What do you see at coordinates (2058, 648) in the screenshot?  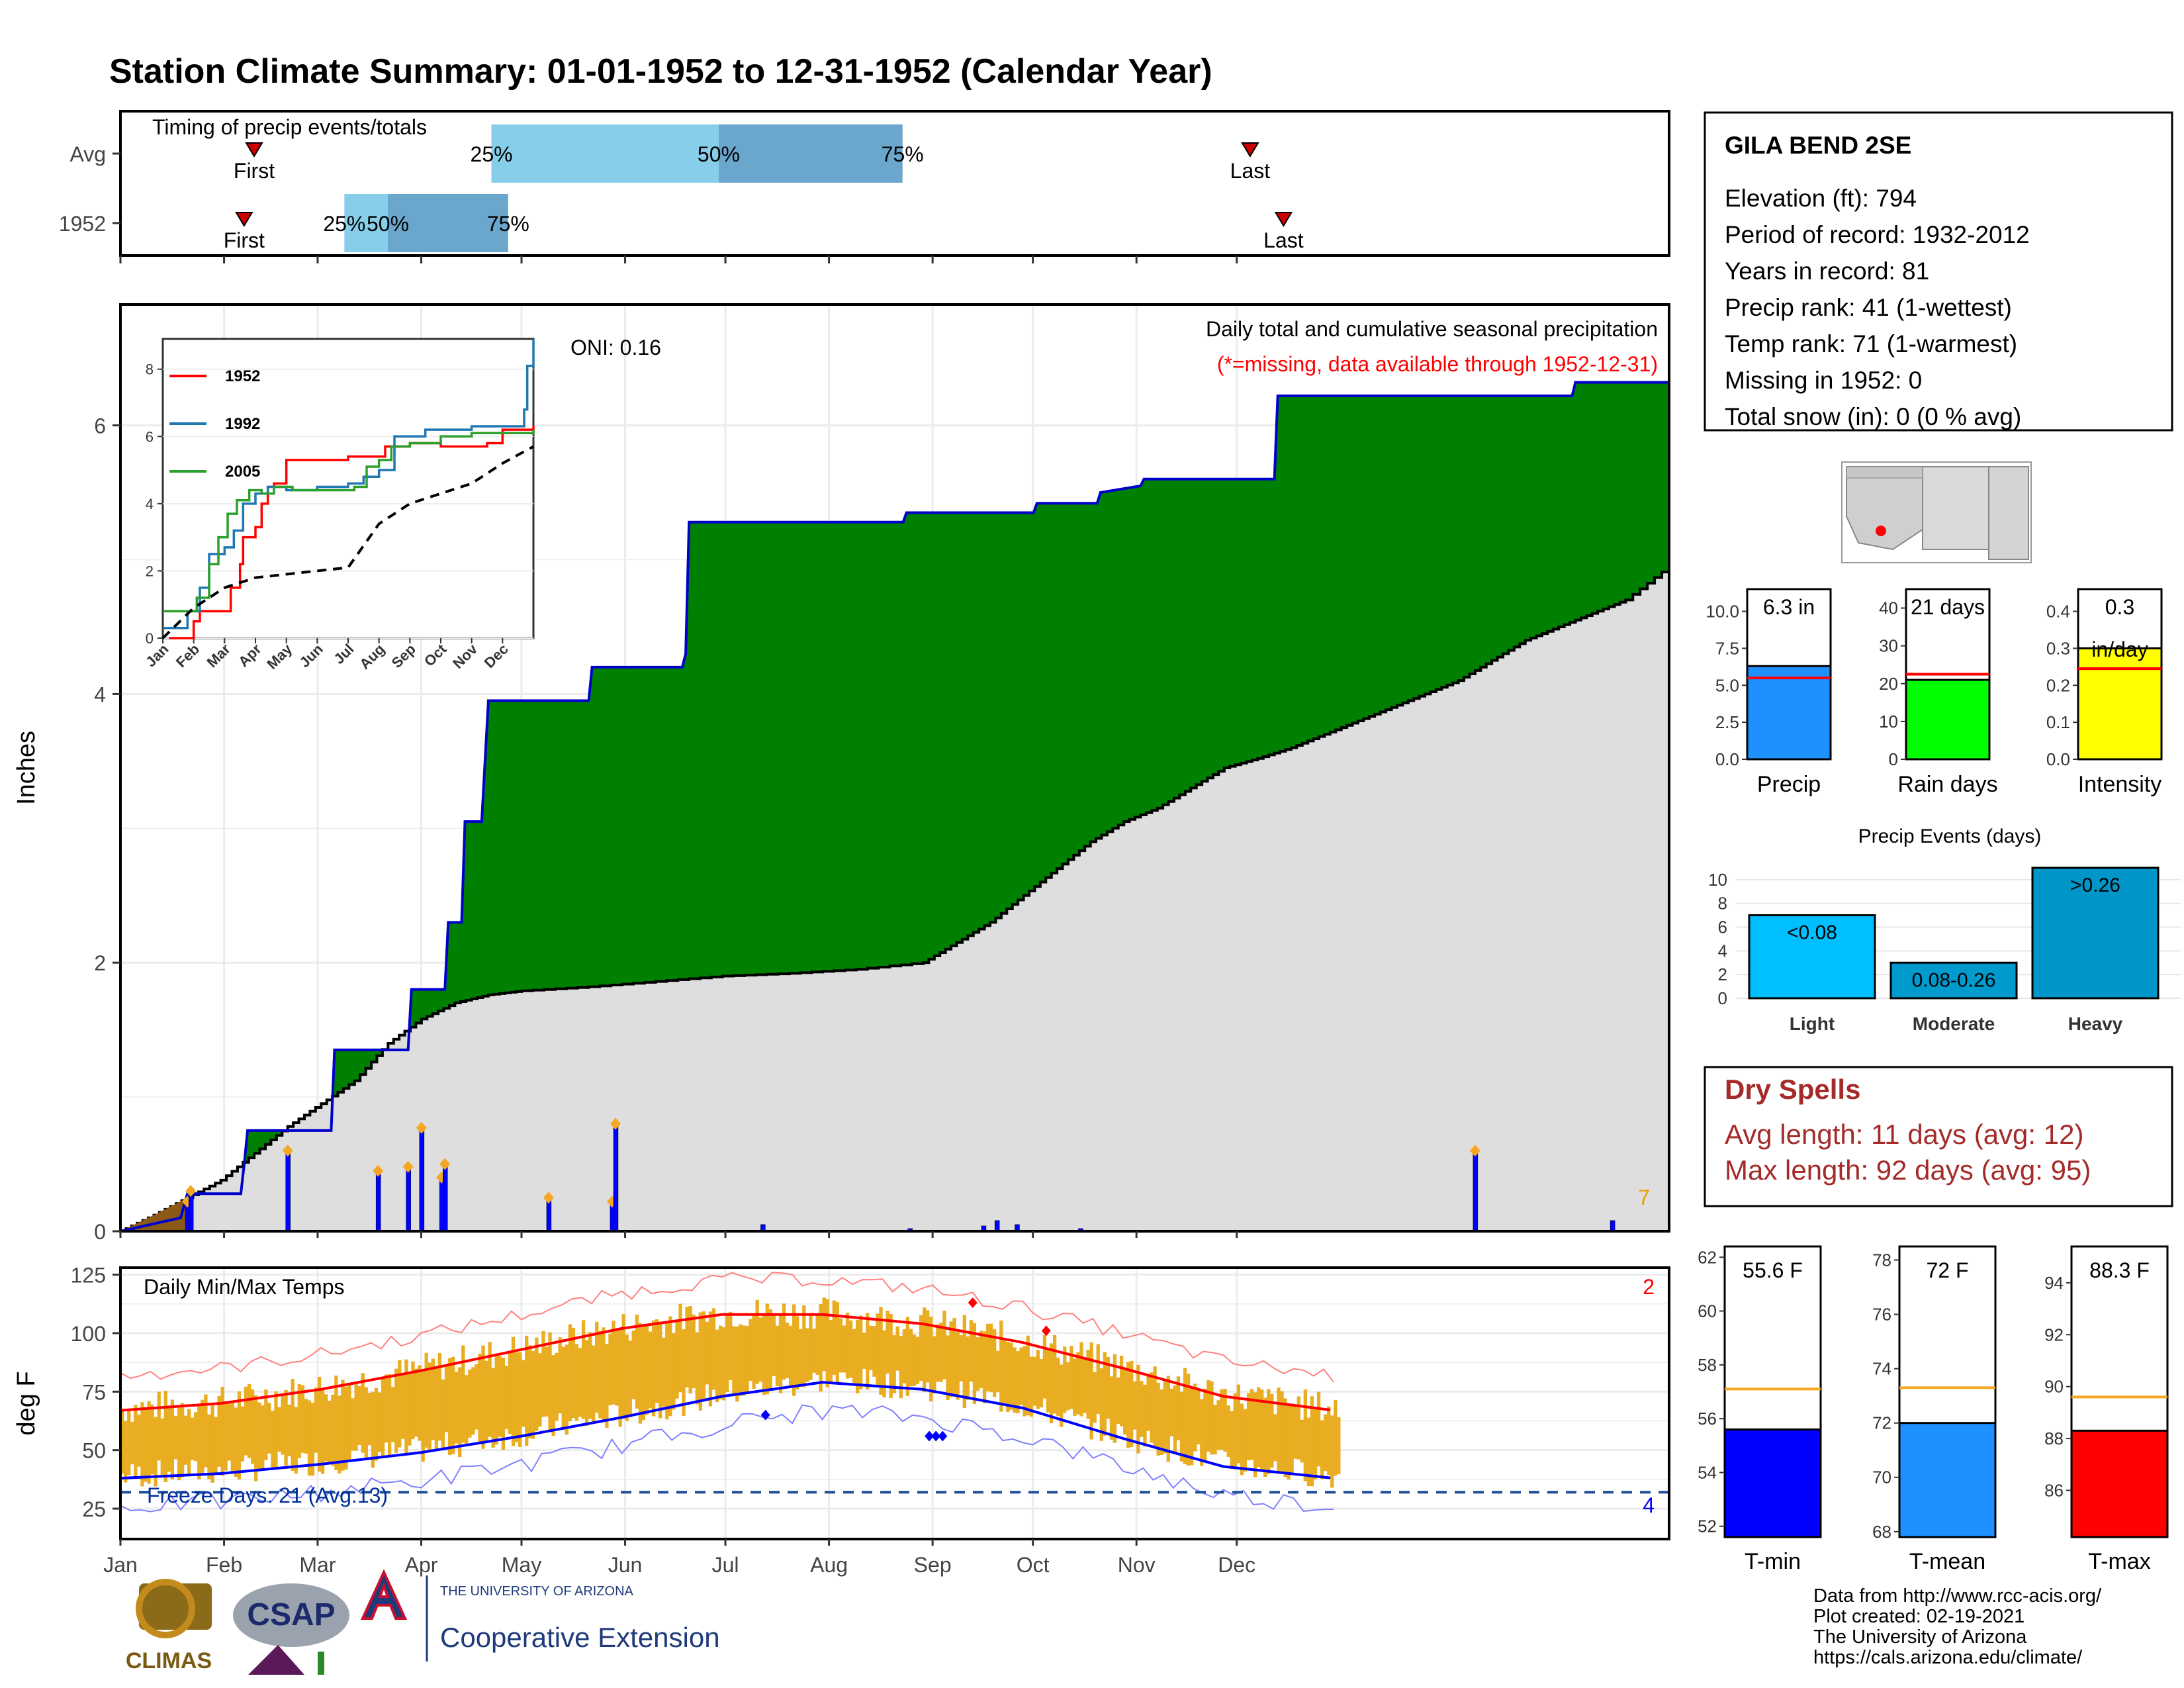 I see `precip-stat-tick-label: 0.3` at bounding box center [2058, 648].